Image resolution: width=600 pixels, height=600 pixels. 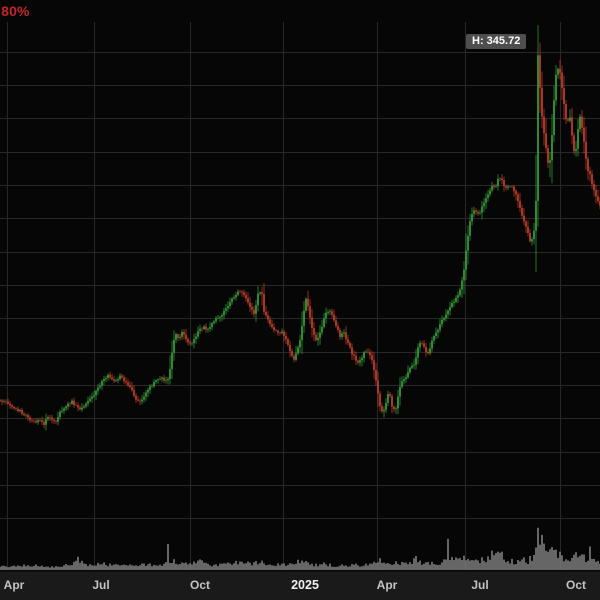 I want to click on change-percent-label: .80%, so click(x=15, y=11).